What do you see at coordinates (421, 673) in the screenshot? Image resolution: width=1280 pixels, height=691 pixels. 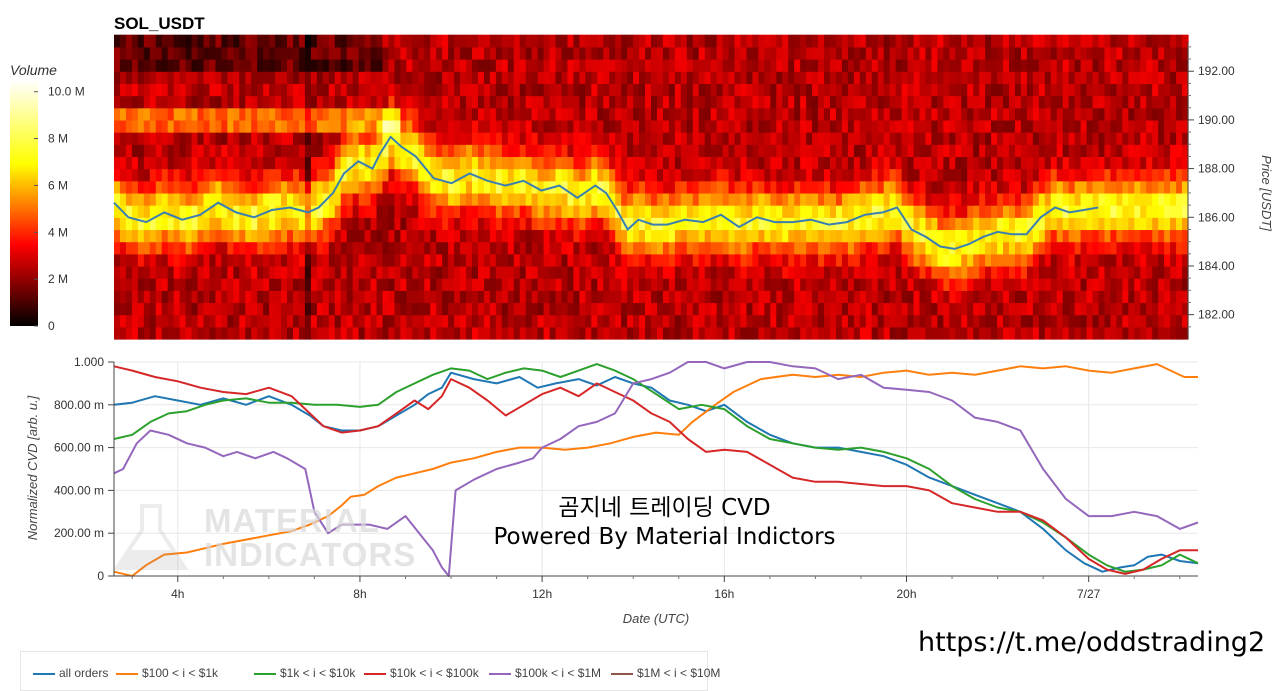 I see `legend-item: $10k < i < $100k` at bounding box center [421, 673].